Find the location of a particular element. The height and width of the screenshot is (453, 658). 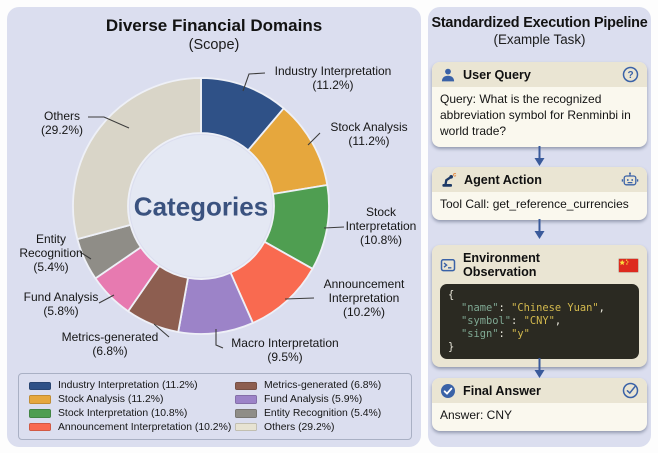

code-value: "Chinese Yuan" is located at coordinates (555, 308).